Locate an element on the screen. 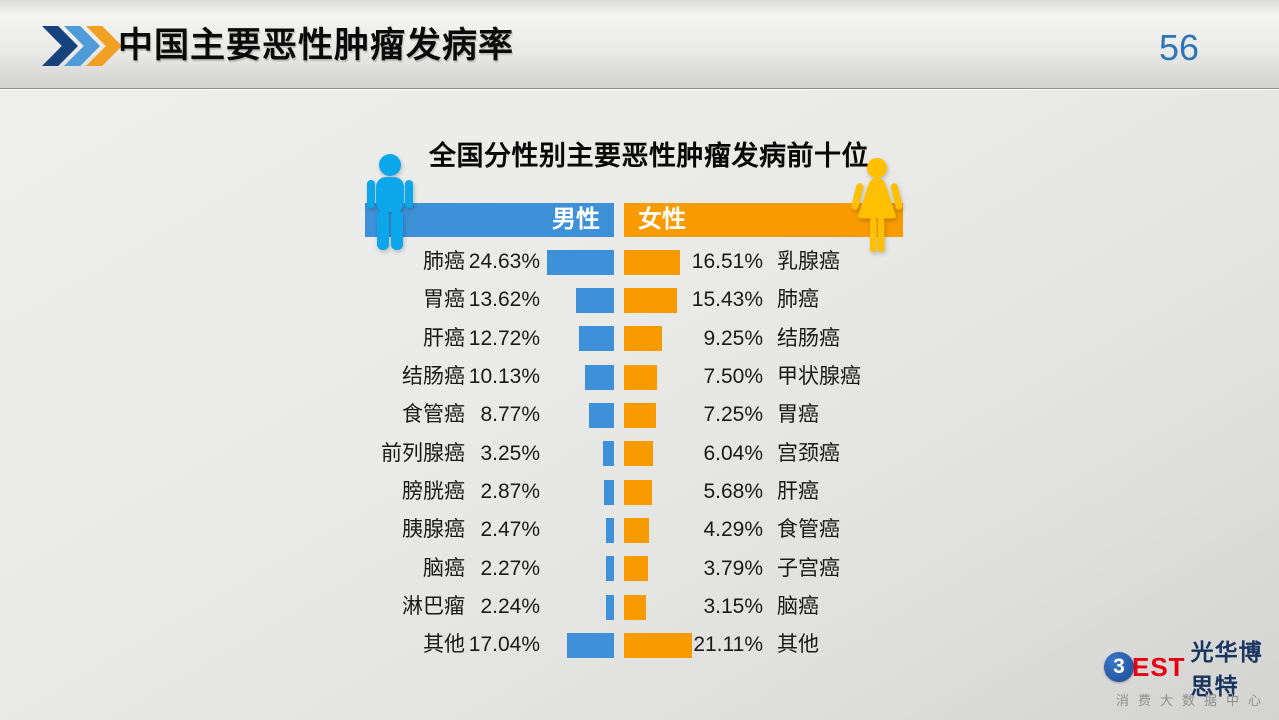  female-value-label: 6.04% is located at coordinates (733, 453).